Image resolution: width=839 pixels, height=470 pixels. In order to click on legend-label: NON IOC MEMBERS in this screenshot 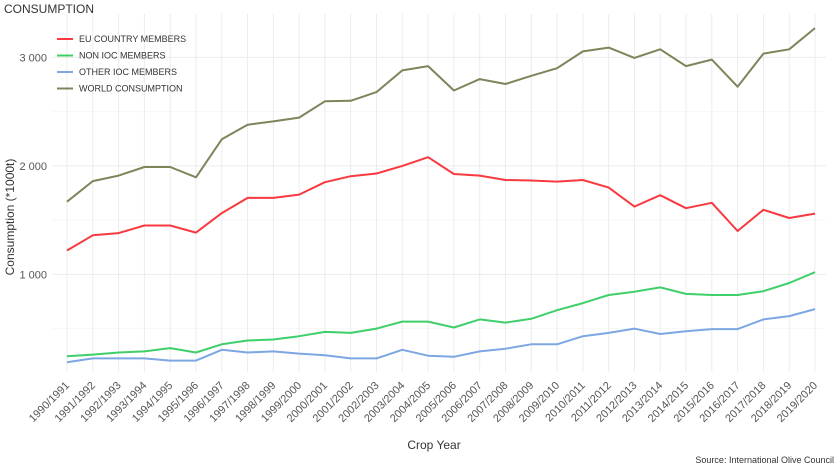, I will do `click(122, 56)`.